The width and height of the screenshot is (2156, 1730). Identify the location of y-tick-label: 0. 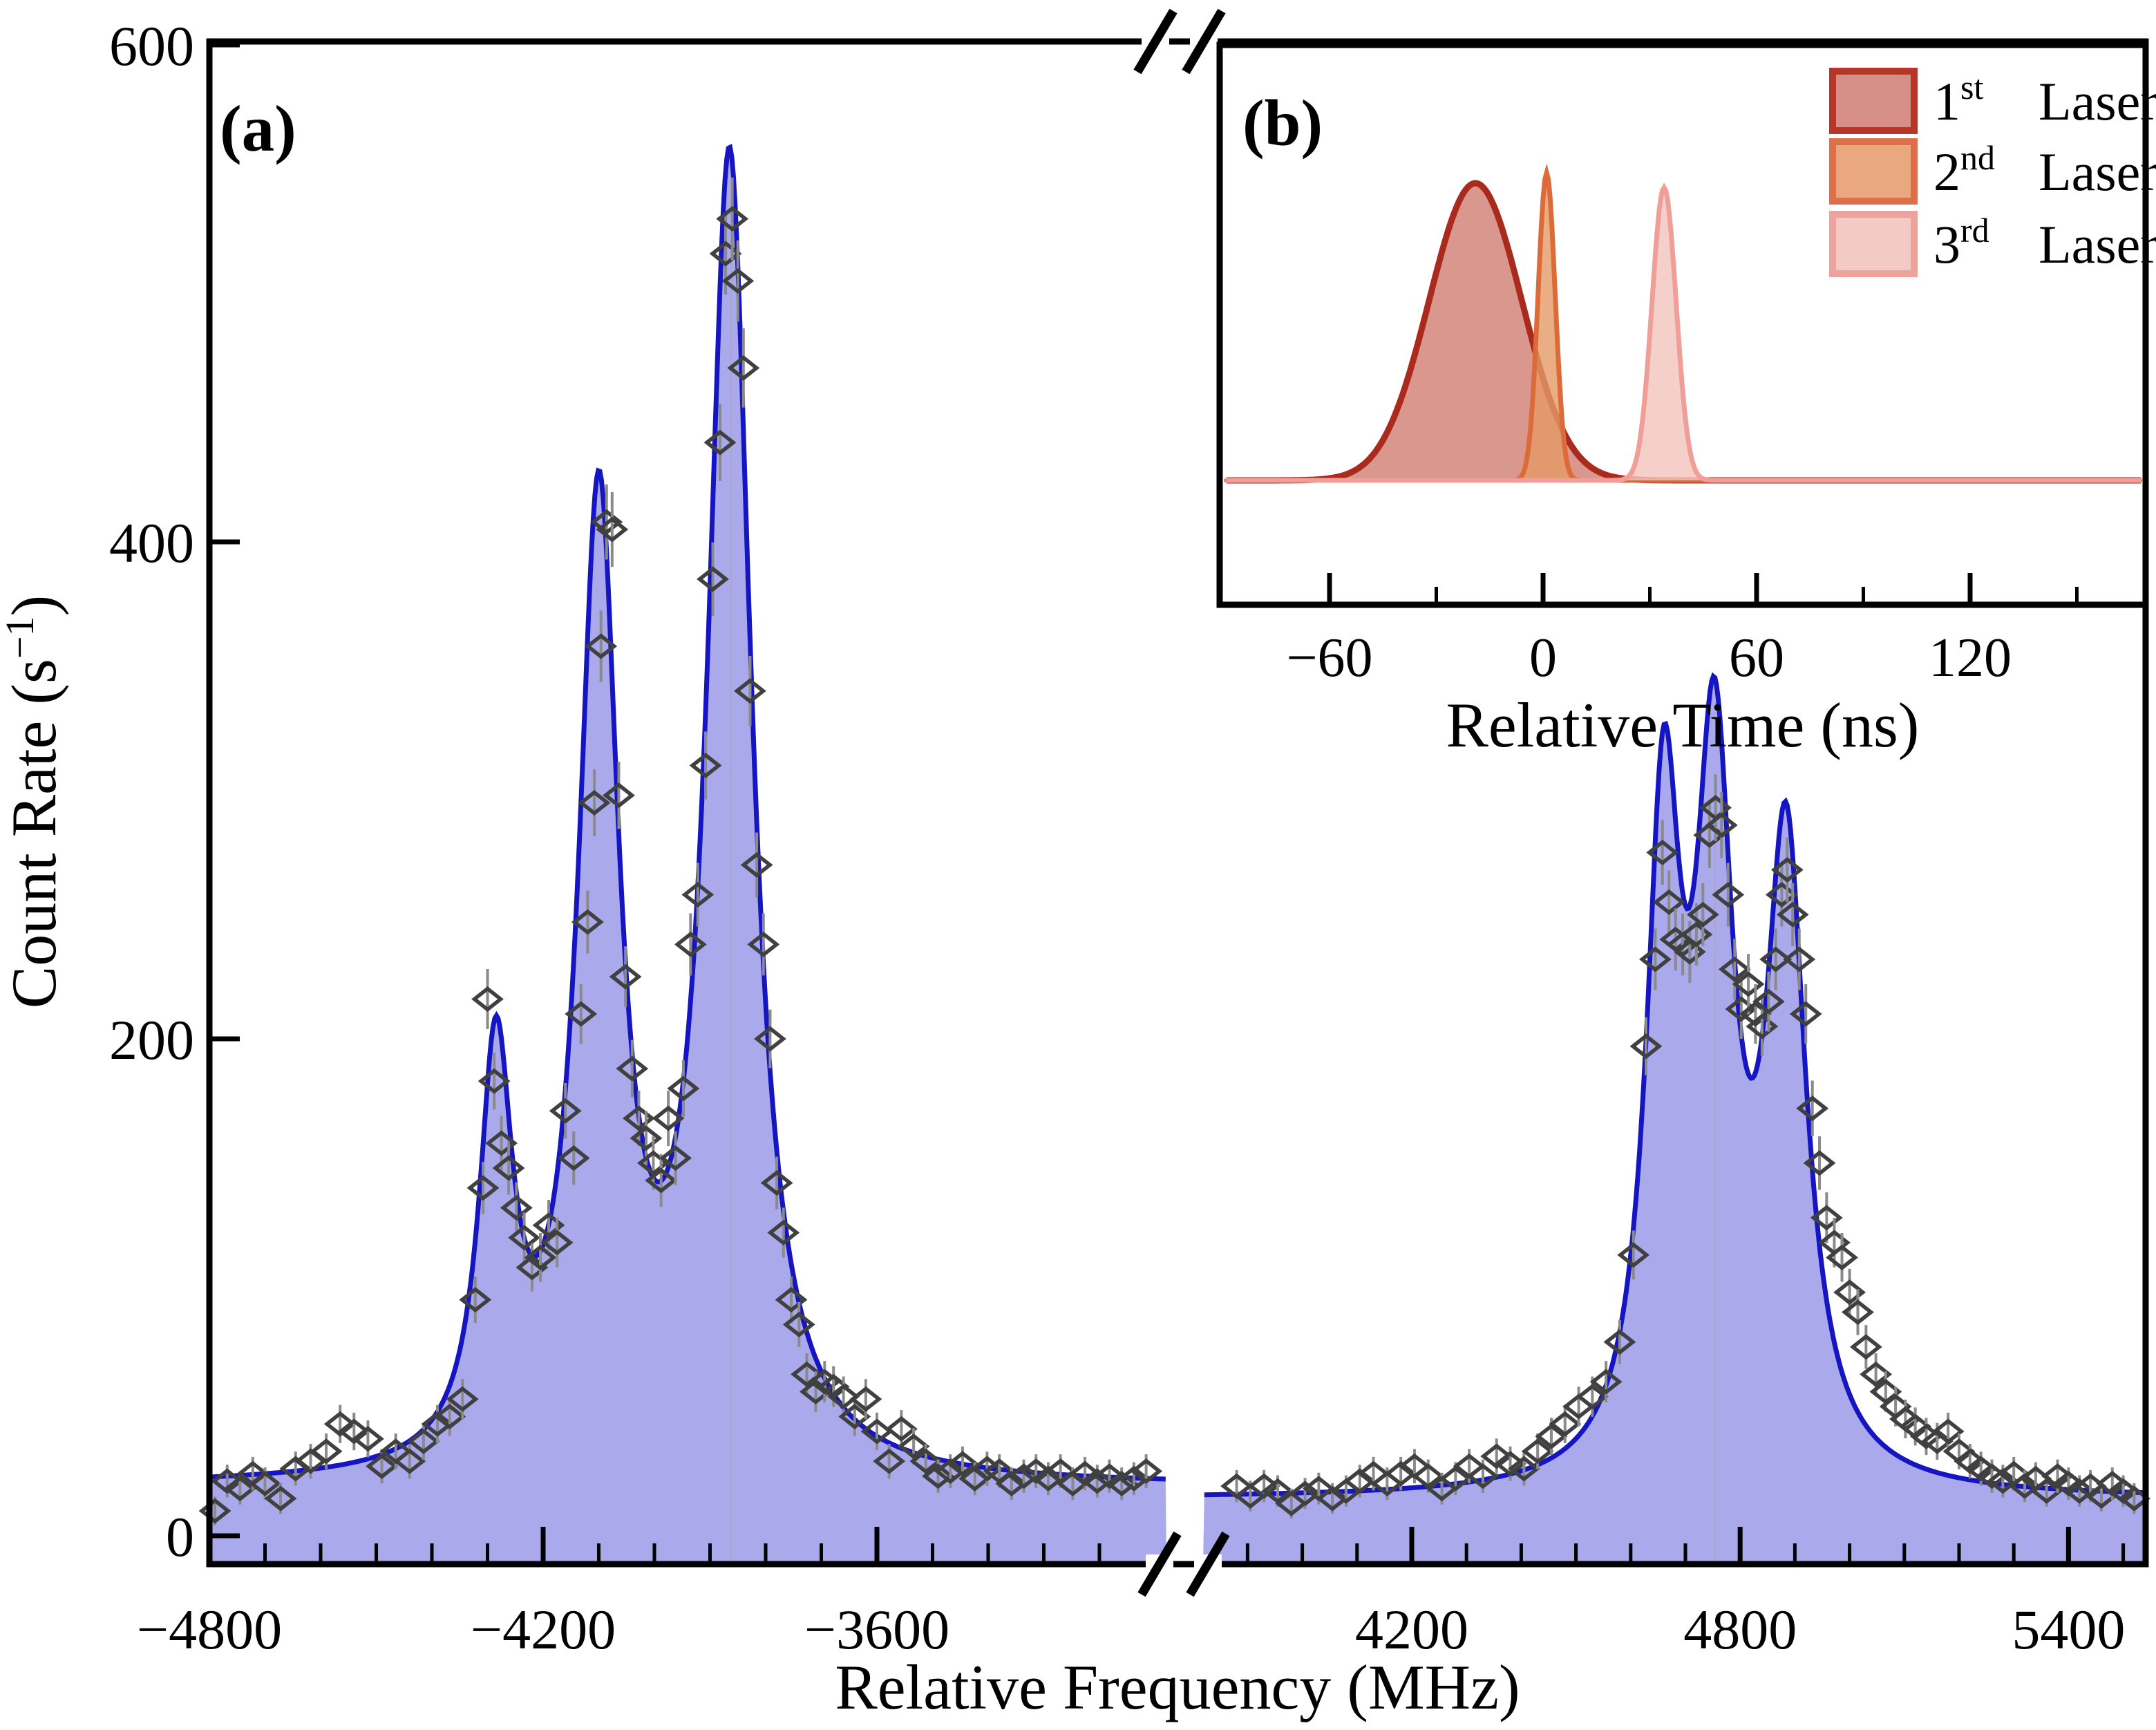
(180, 1536).